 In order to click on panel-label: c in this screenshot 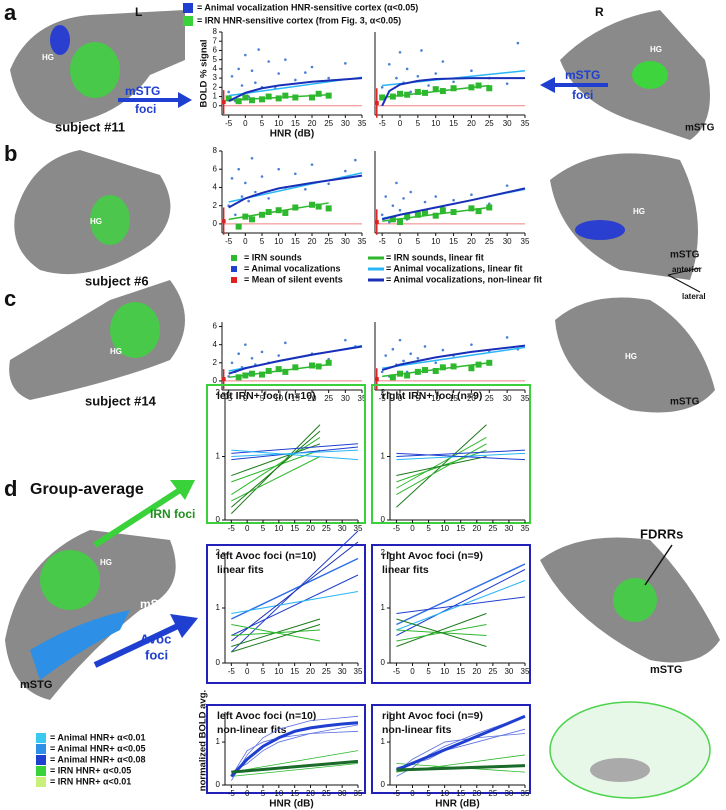, I will do `click(10, 298)`.